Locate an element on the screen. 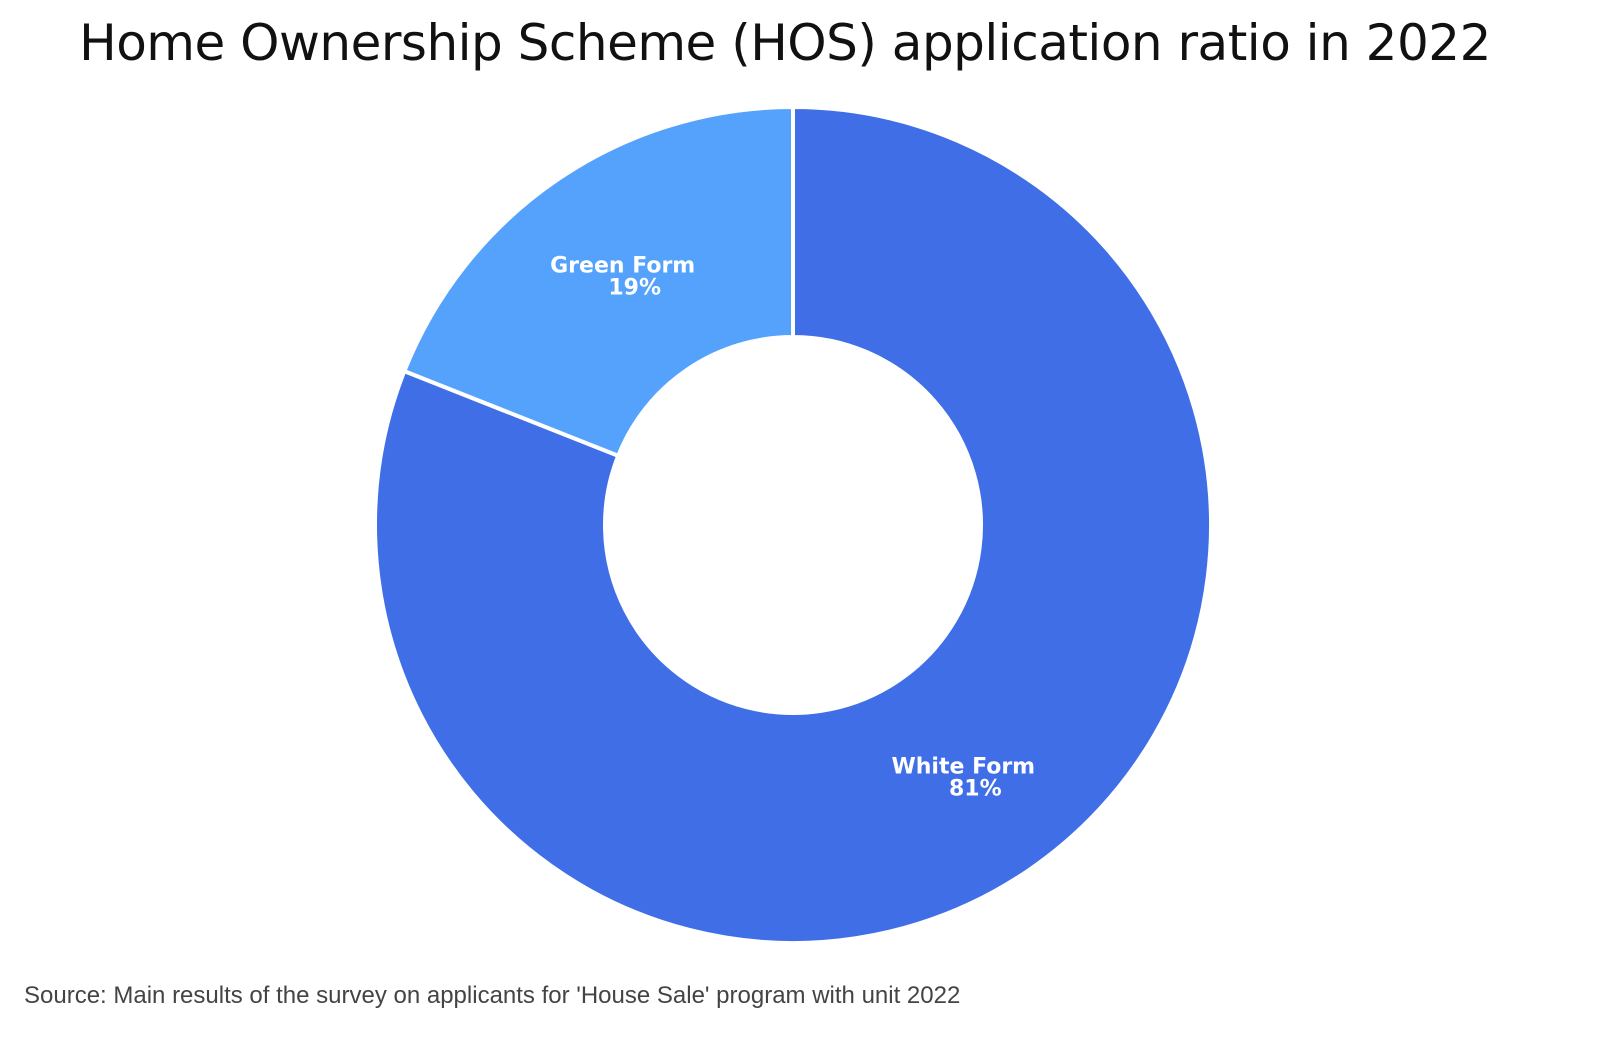 The width and height of the screenshot is (1611, 1057). slice-value-label: 19% is located at coordinates (634, 287).